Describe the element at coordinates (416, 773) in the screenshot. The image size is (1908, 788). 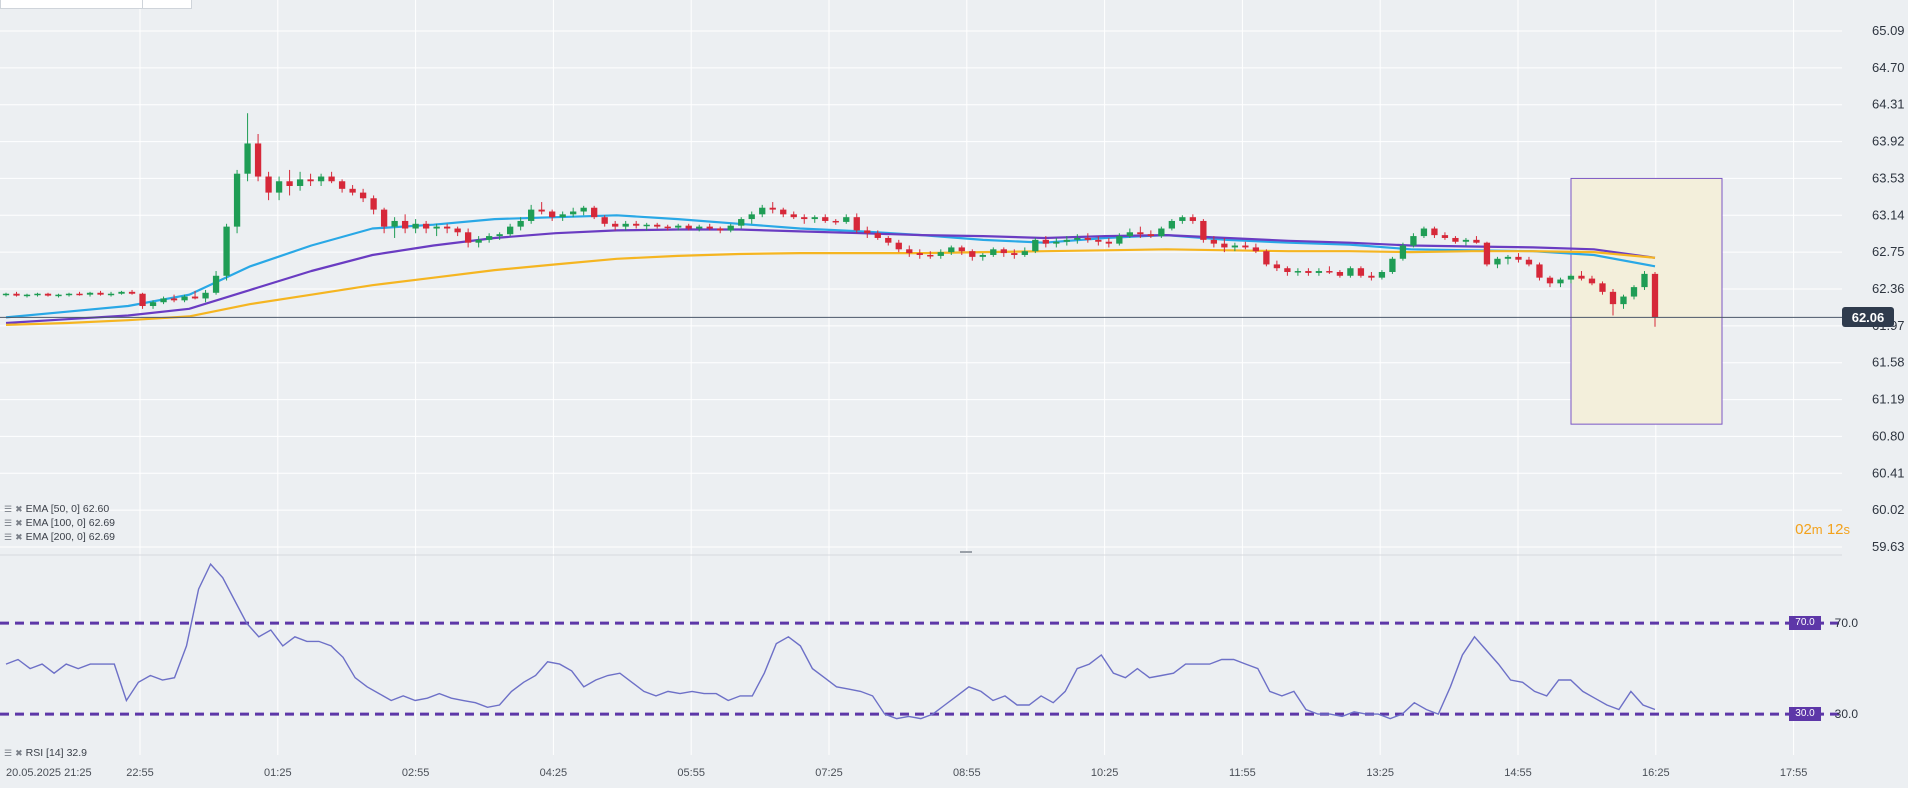
I see `time-tick-label: 02:55` at that location.